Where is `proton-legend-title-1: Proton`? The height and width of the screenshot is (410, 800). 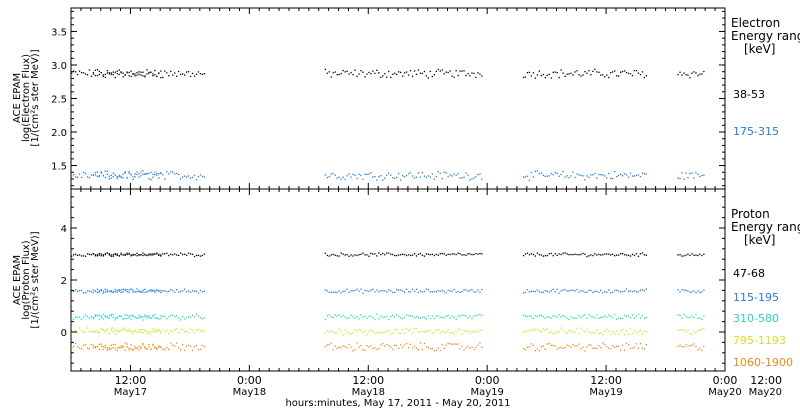
proton-legend-title-1: Proton is located at coordinates (750, 214).